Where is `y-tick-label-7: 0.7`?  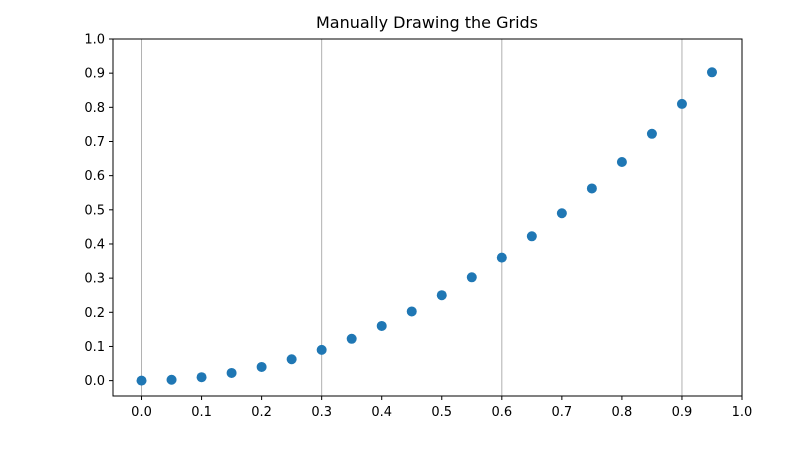 y-tick-label-7: 0.7 is located at coordinates (94, 142).